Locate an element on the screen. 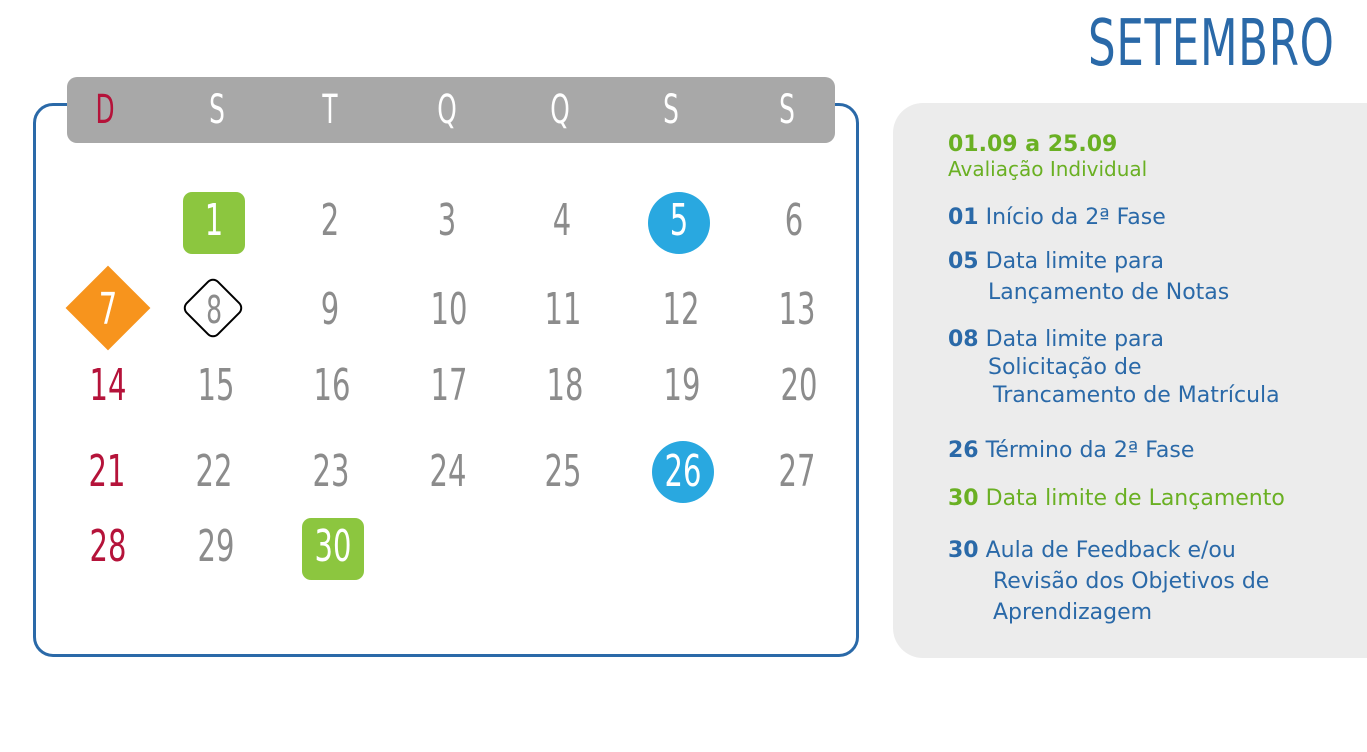 The image size is (1367, 752). weekday-header: D S T Q Q S S is located at coordinates (451, 110).